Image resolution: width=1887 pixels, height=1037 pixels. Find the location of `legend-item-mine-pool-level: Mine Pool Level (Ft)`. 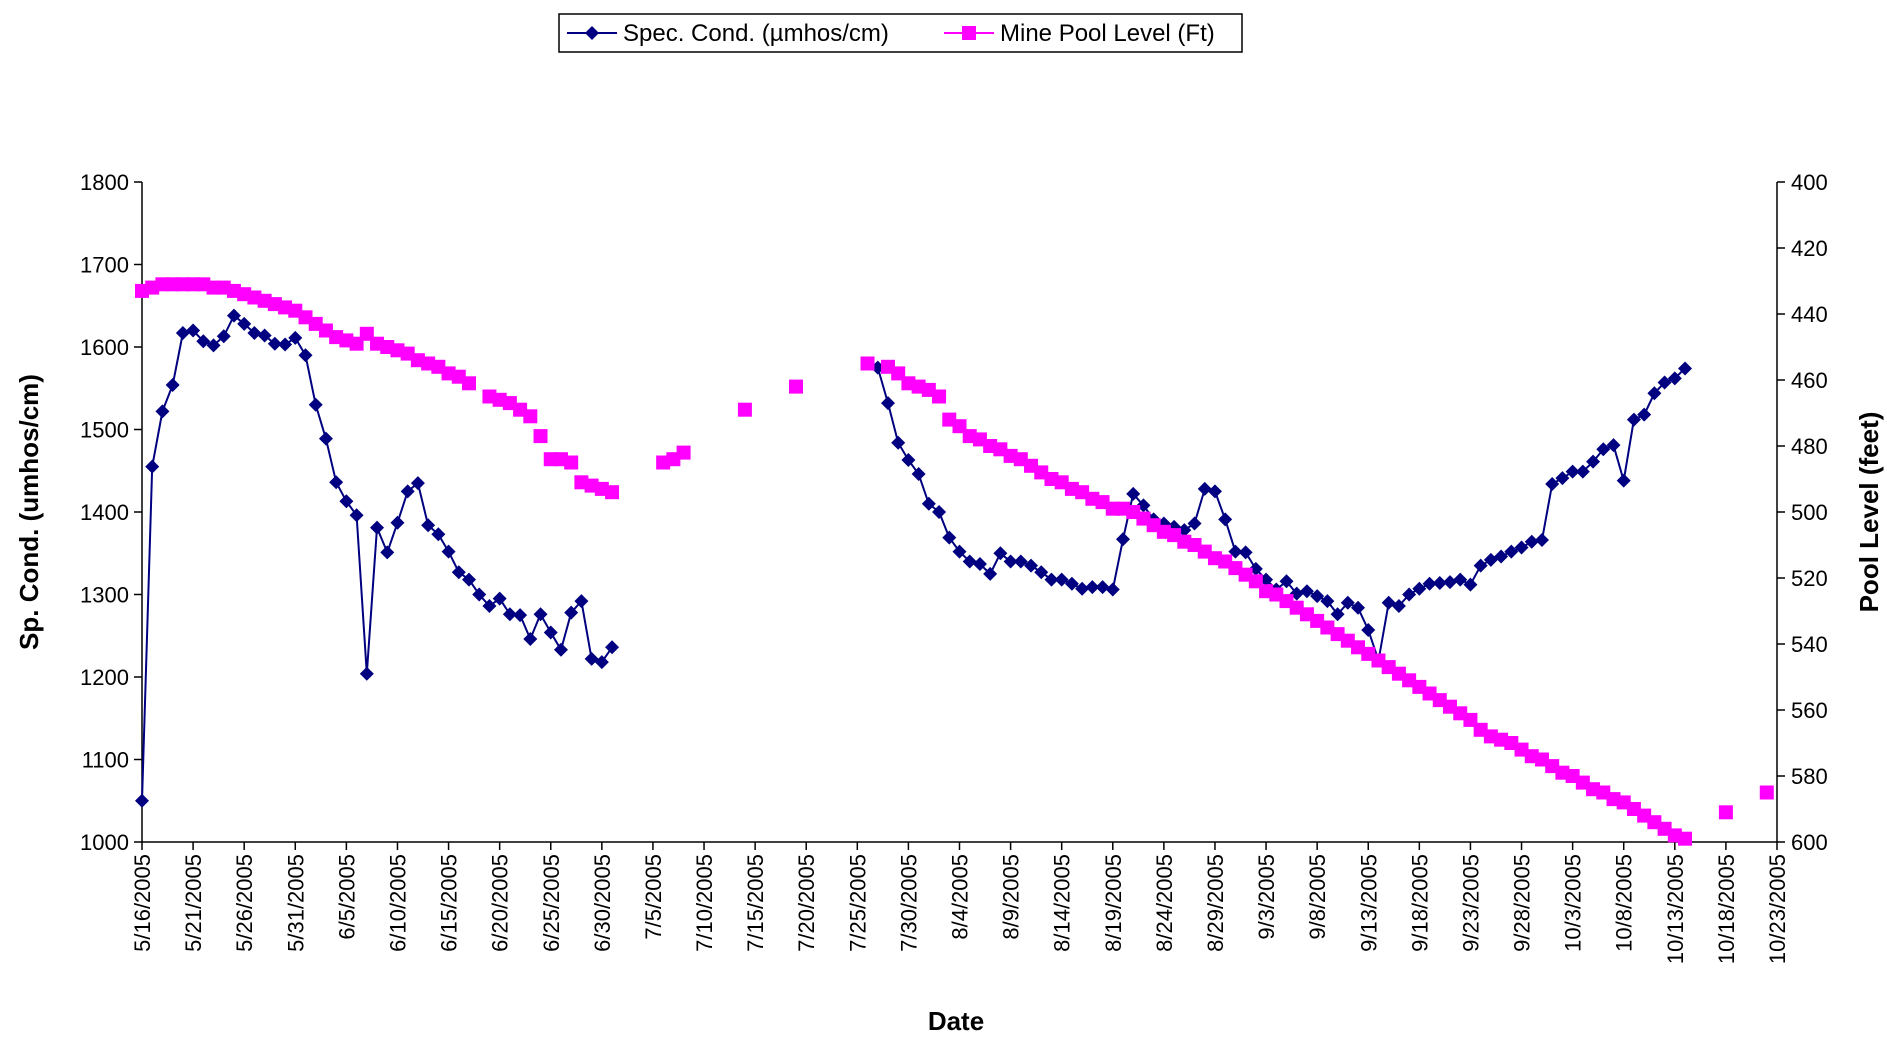

legend-item-mine-pool-level: Mine Pool Level (Ft) is located at coordinates (1079, 33).